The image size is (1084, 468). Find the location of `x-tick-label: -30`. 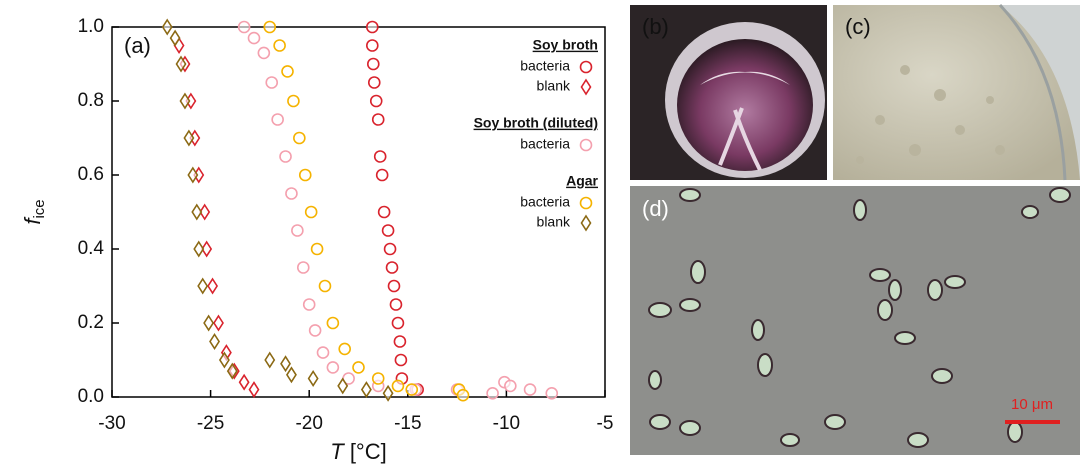

x-tick-label: -30 is located at coordinates (111, 423).